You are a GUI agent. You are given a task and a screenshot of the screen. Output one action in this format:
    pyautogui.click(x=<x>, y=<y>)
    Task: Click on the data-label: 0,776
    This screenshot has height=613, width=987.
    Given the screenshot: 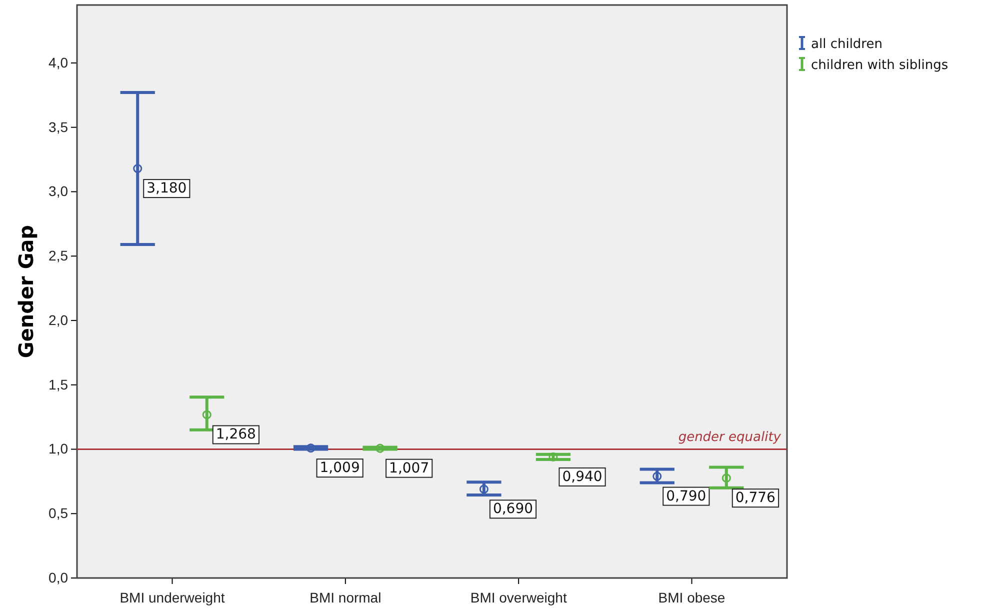 What is the action you would take?
    pyautogui.click(x=755, y=498)
    